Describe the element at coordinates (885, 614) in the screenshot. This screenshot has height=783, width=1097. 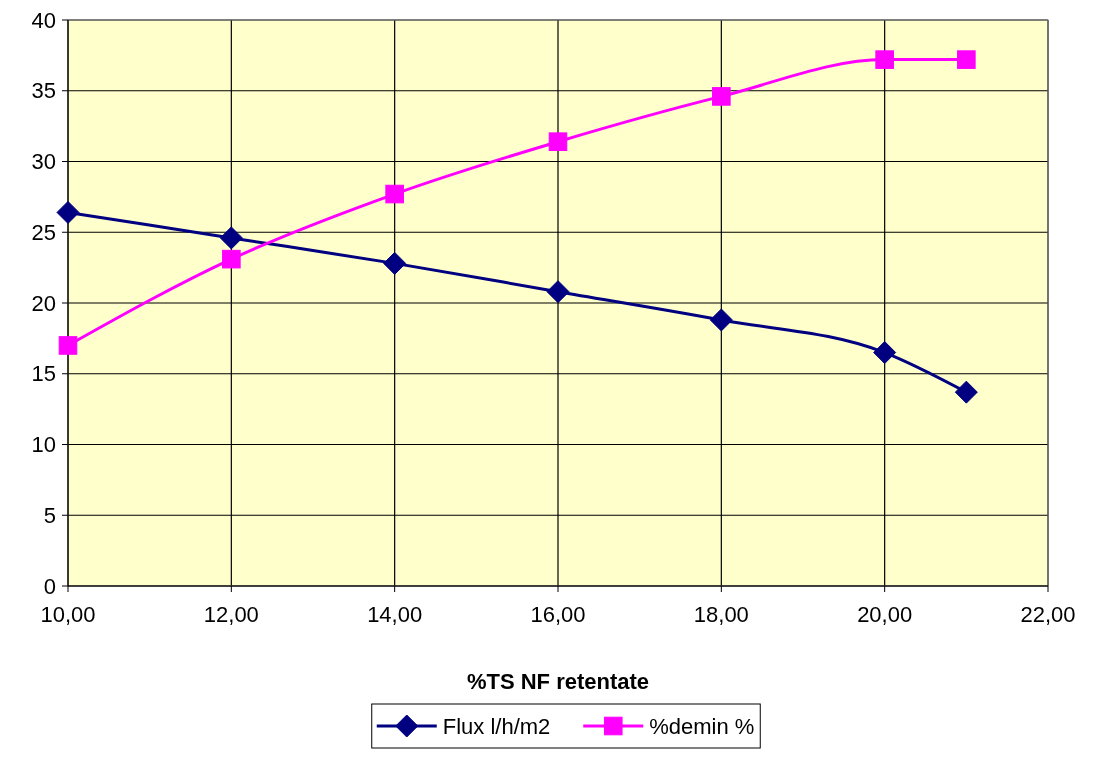
I see `x-tick-label: 20,00` at that location.